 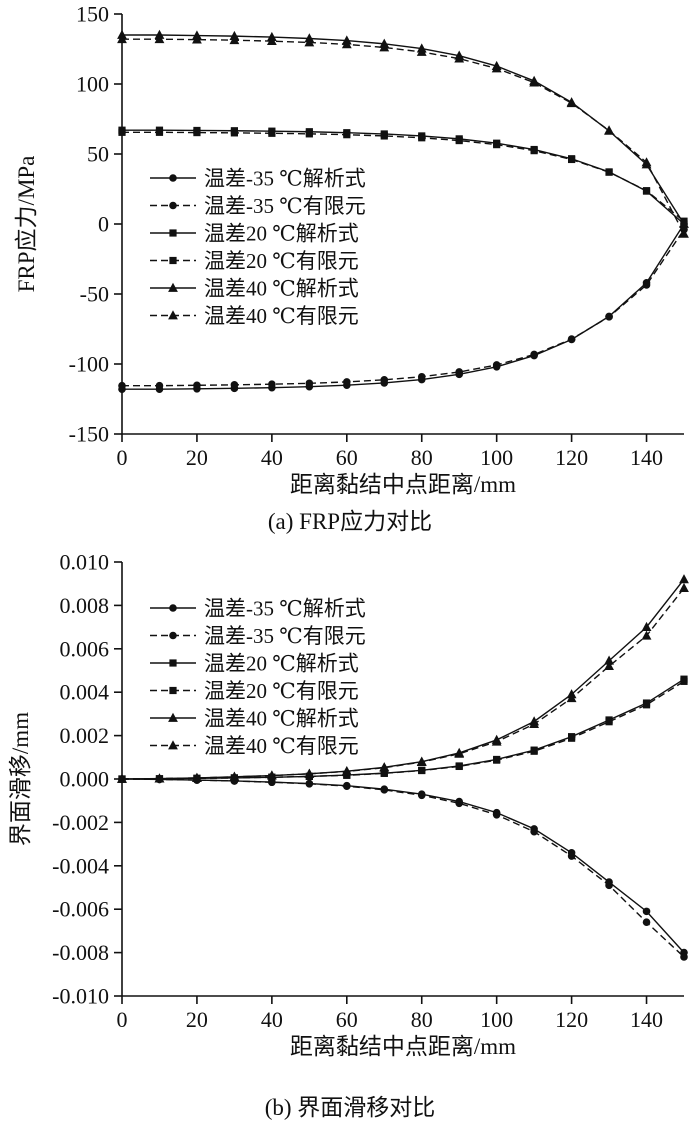 What do you see at coordinates (80, 821) in the screenshot?
I see `svg-text: -0.002` at bounding box center [80, 821].